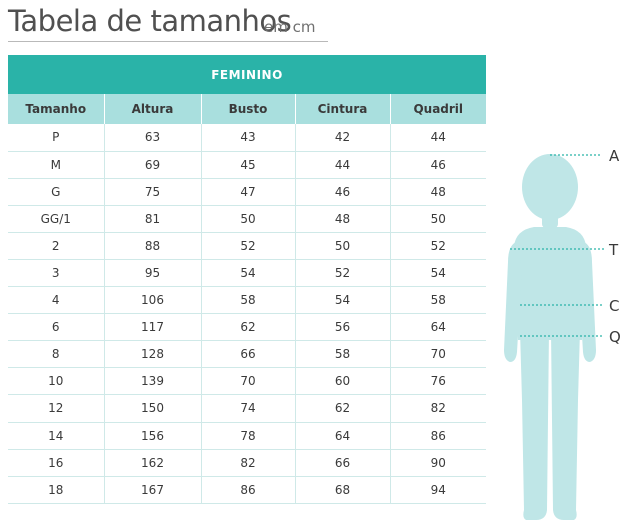 This screenshot has width=640, height=530. I want to click on table-cell: 162, so click(153, 463).